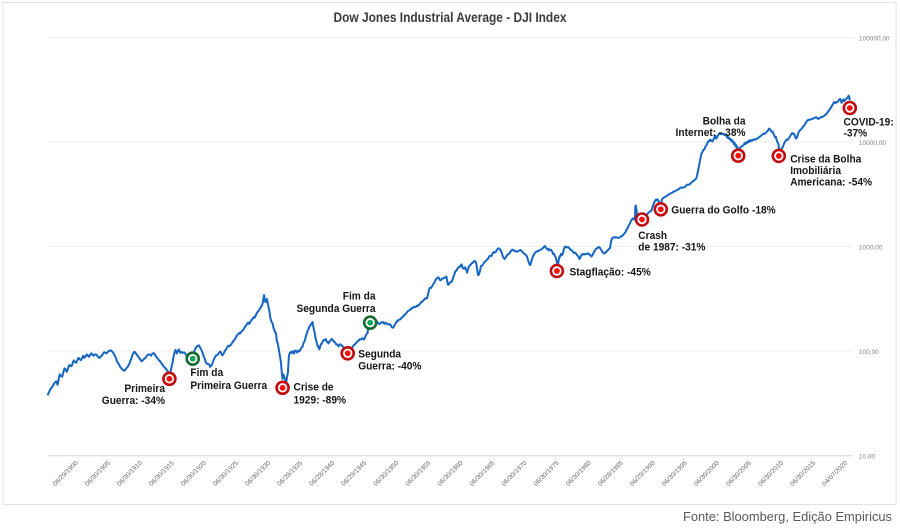 The image size is (900, 532). Describe the element at coordinates (869, 122) in the screenshot. I see `svg-text: COVID-19:` at that location.